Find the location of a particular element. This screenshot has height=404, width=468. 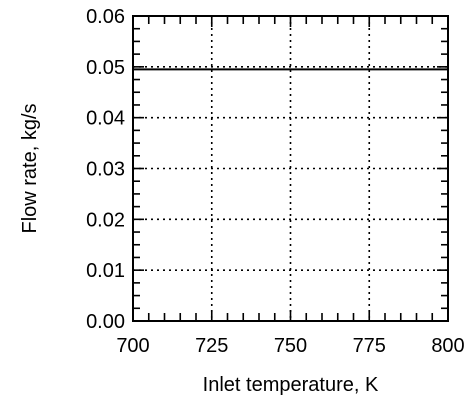

y-tick-label: 0.04 is located at coordinates (105, 119).